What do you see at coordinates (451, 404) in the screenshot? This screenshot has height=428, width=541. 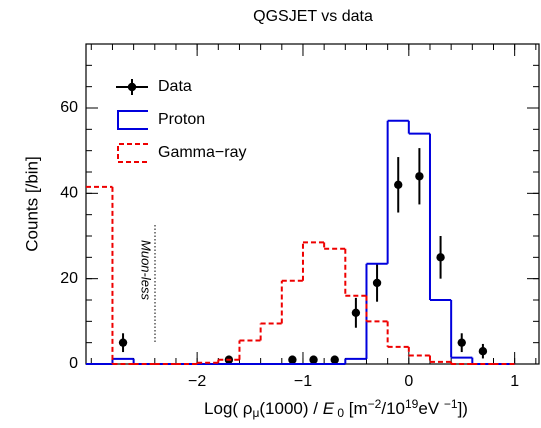 I see `x-axis-label-part: −1` at bounding box center [451, 404].